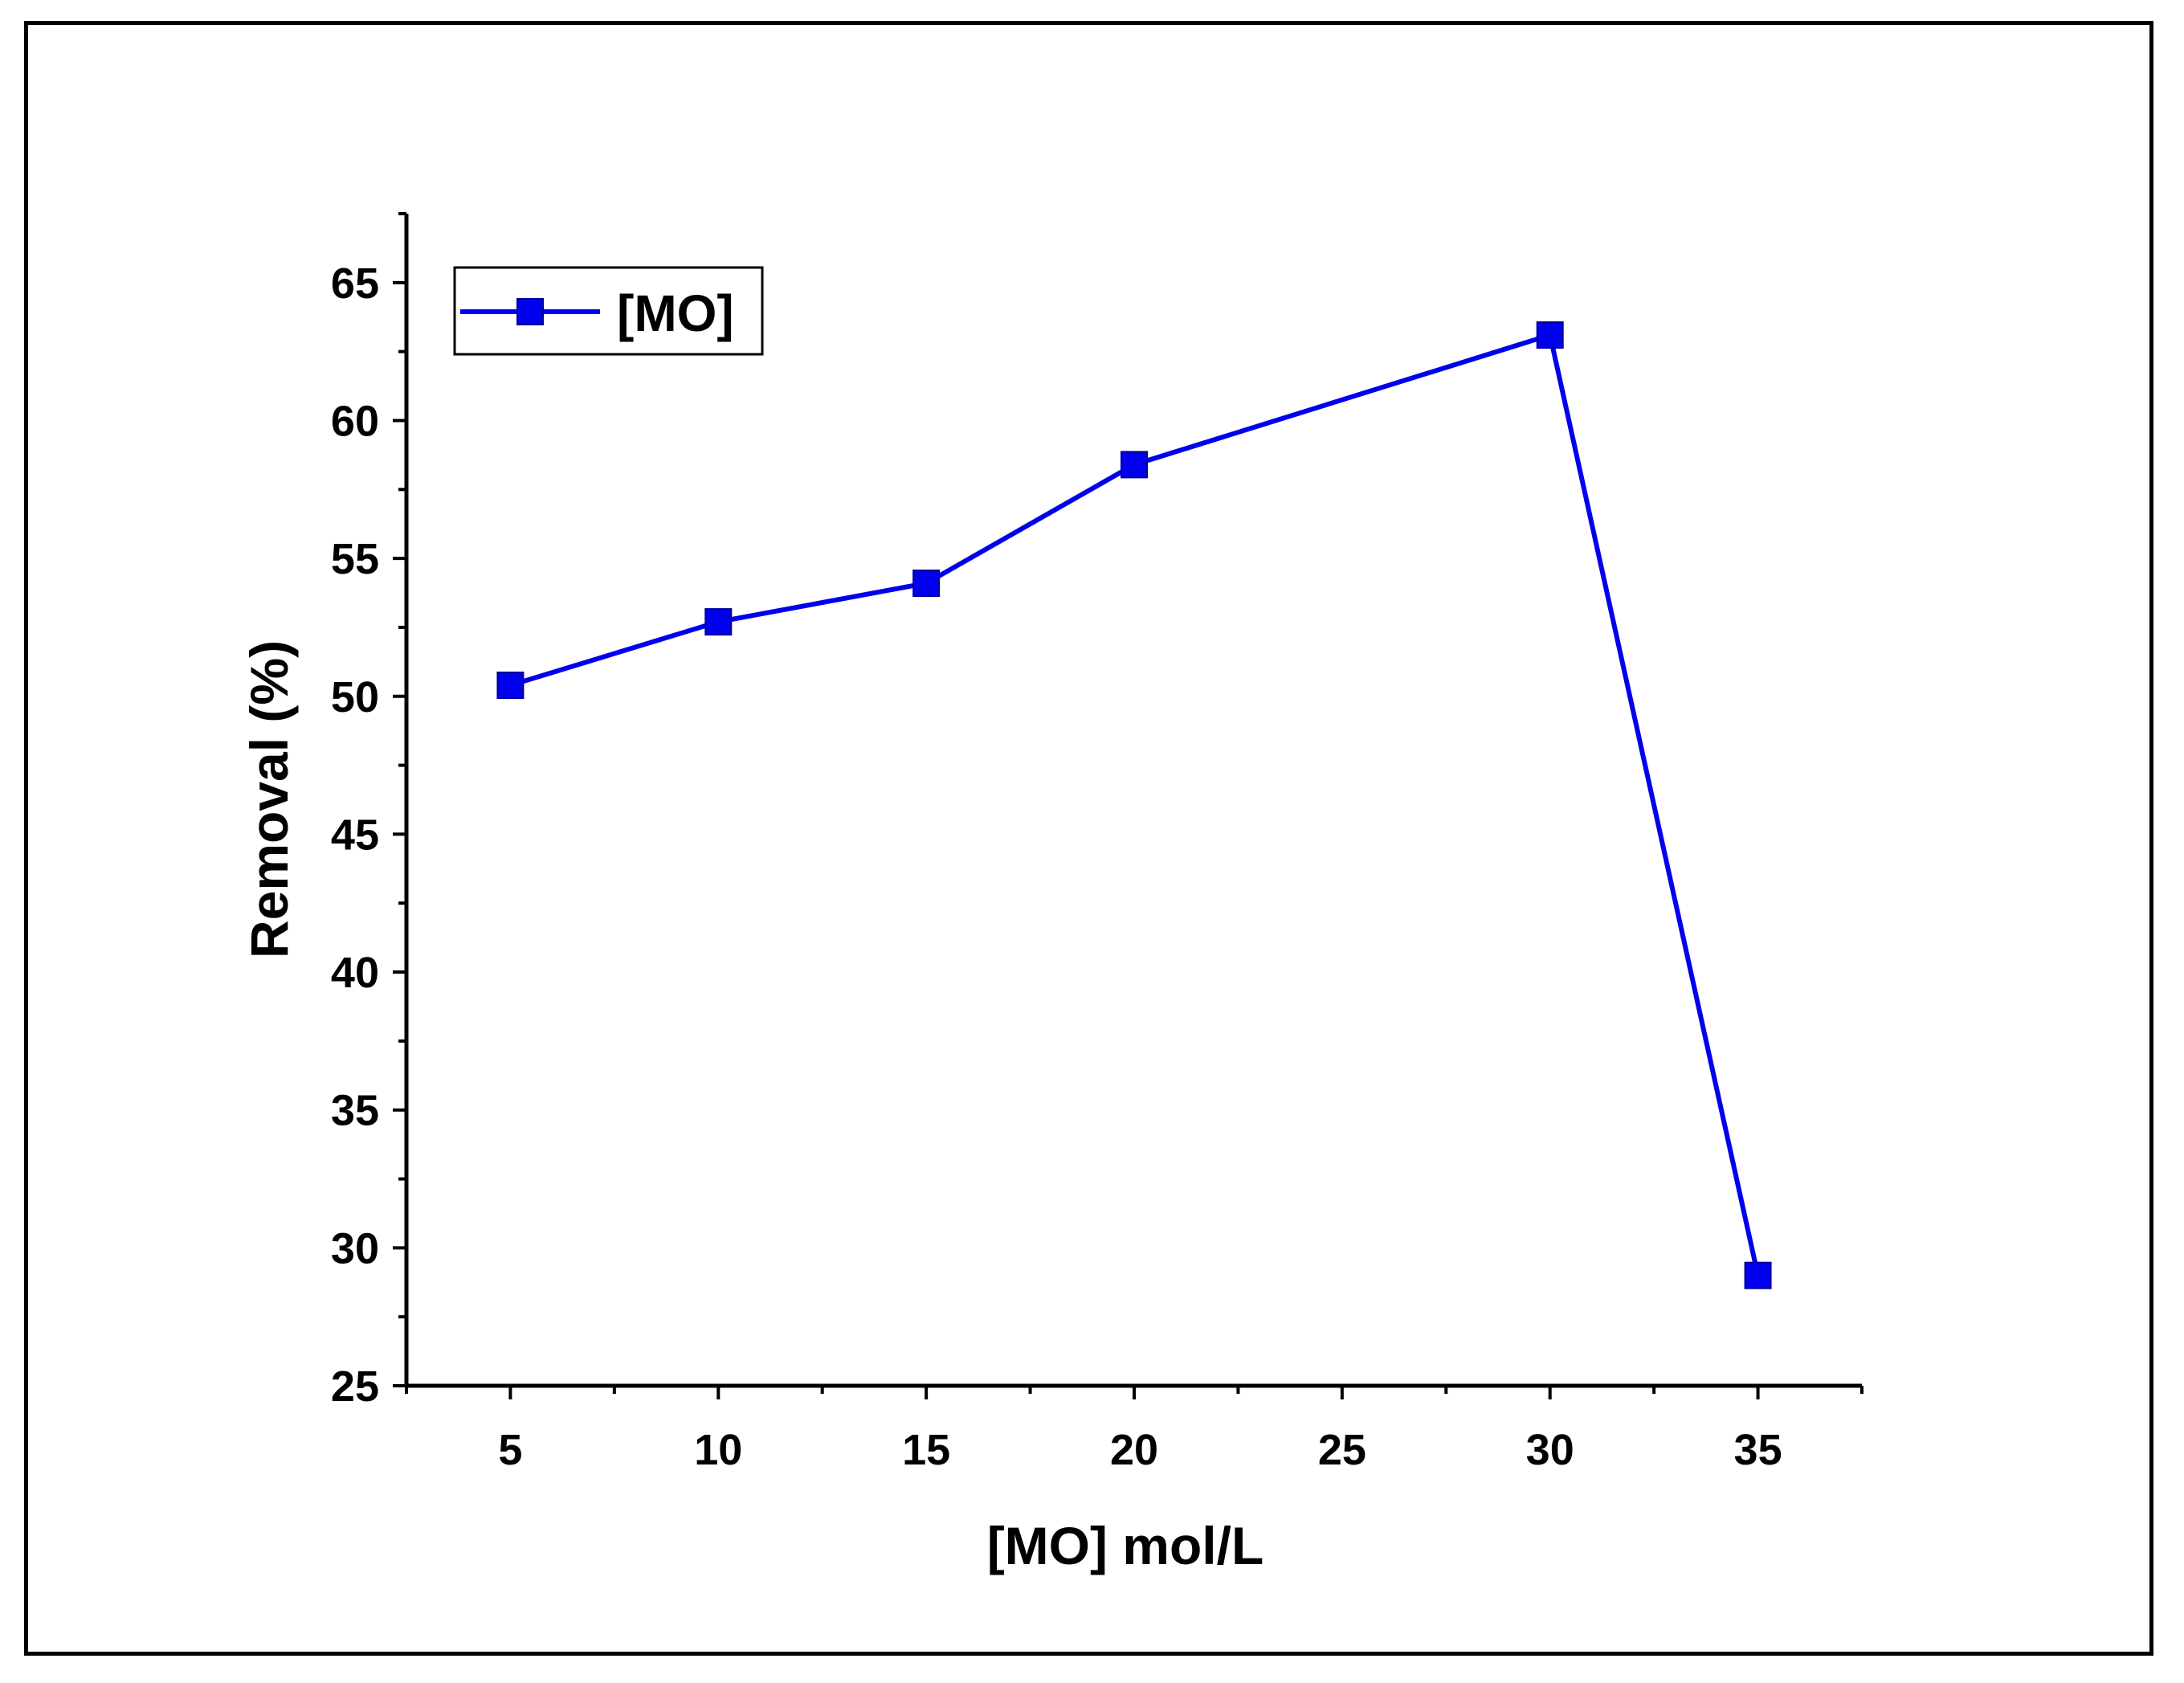 This screenshot has width=2184, height=1683. What do you see at coordinates (1550, 1450) in the screenshot?
I see `x-tick-label: 30` at bounding box center [1550, 1450].